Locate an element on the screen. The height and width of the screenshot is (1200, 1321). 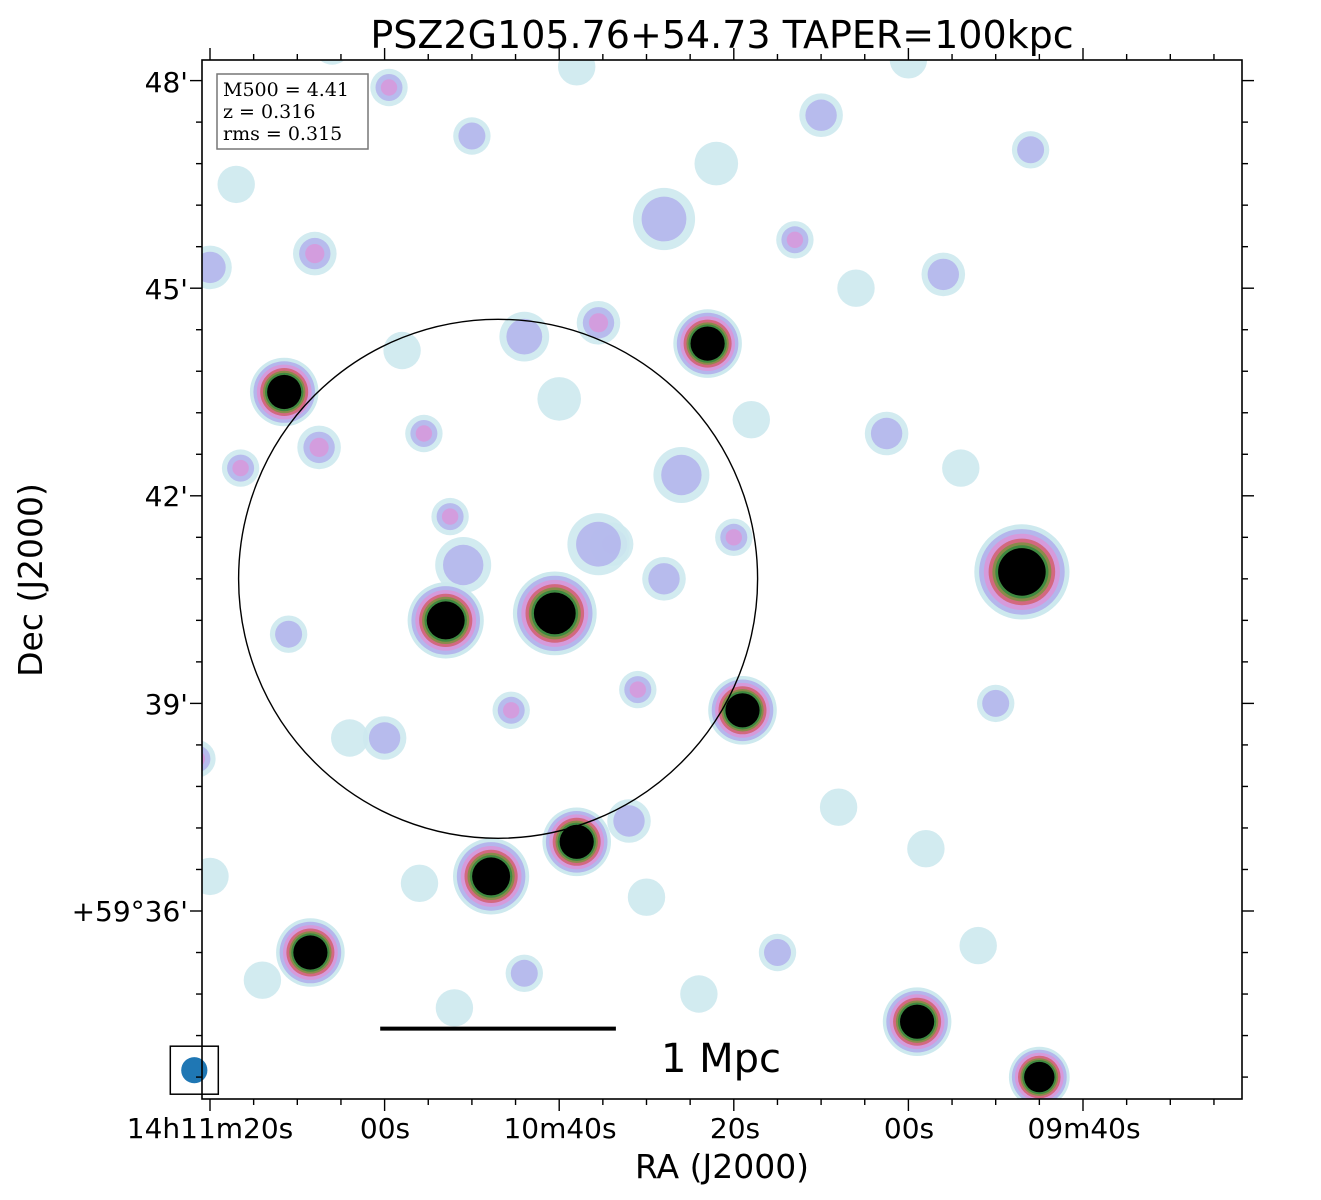
x-tick-label-0: 14h11m20s is located at coordinates (210, 1128).